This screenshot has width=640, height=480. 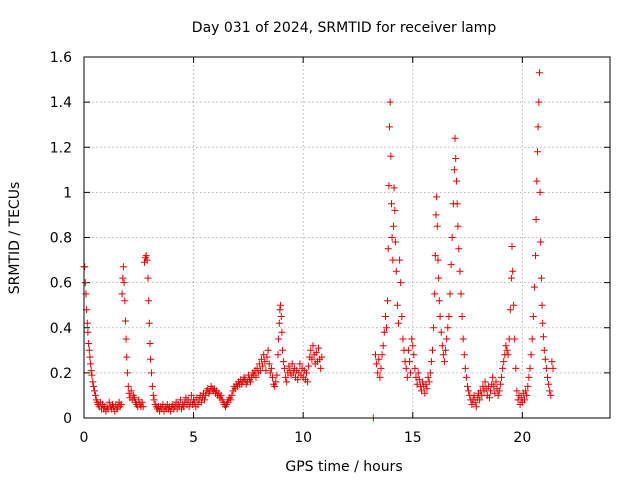 What do you see at coordinates (61, 58) in the screenshot?
I see `y-tick-label: 1.6` at bounding box center [61, 58].